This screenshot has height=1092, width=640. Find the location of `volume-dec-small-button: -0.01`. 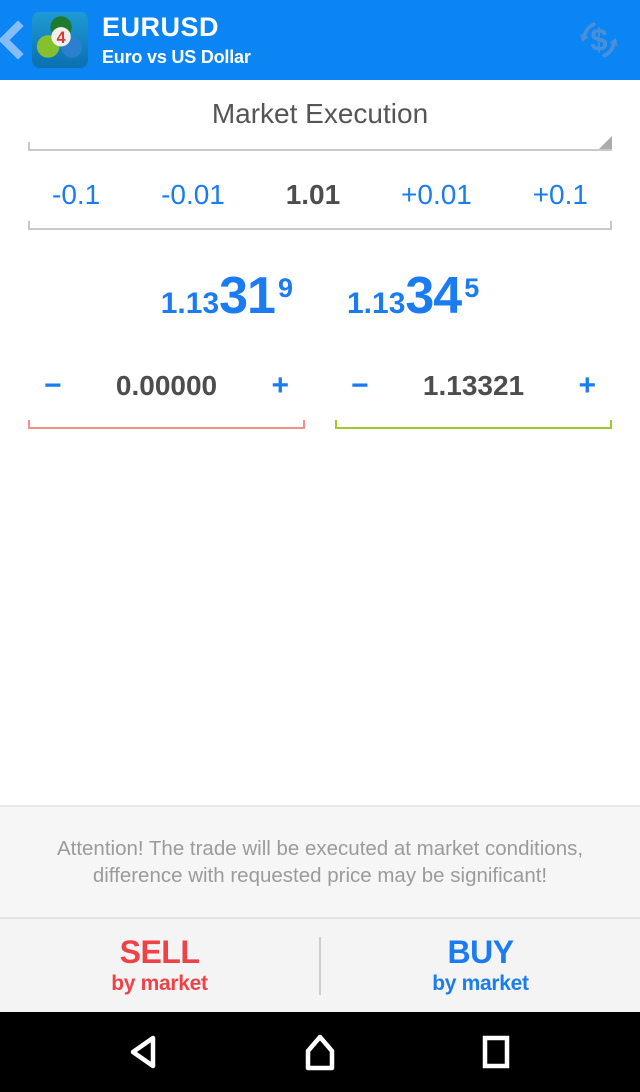

volume-dec-small-button: -0.01 is located at coordinates (193, 194).